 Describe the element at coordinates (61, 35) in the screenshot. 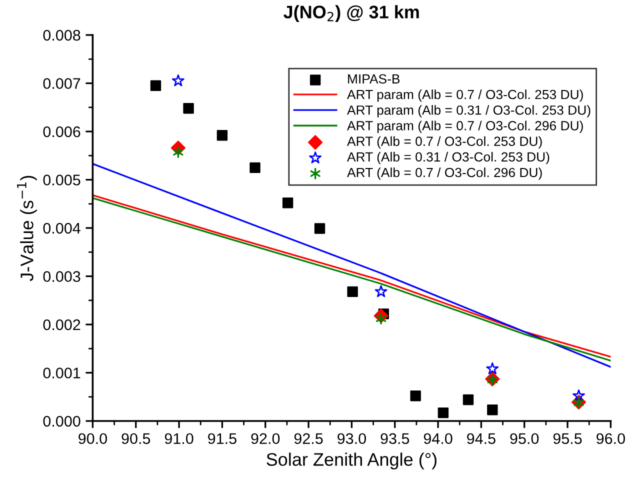

I see `y-tick-label: 0.008` at that location.